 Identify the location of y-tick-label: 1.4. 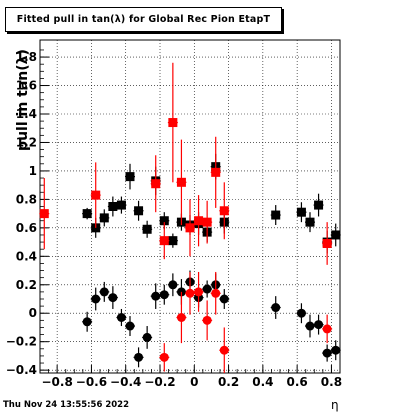
(26, 114).